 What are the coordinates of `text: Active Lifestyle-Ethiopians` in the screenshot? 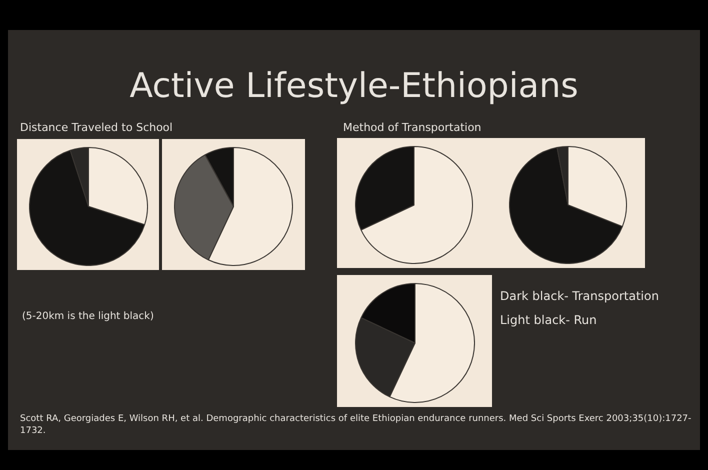 It's located at (354, 86).